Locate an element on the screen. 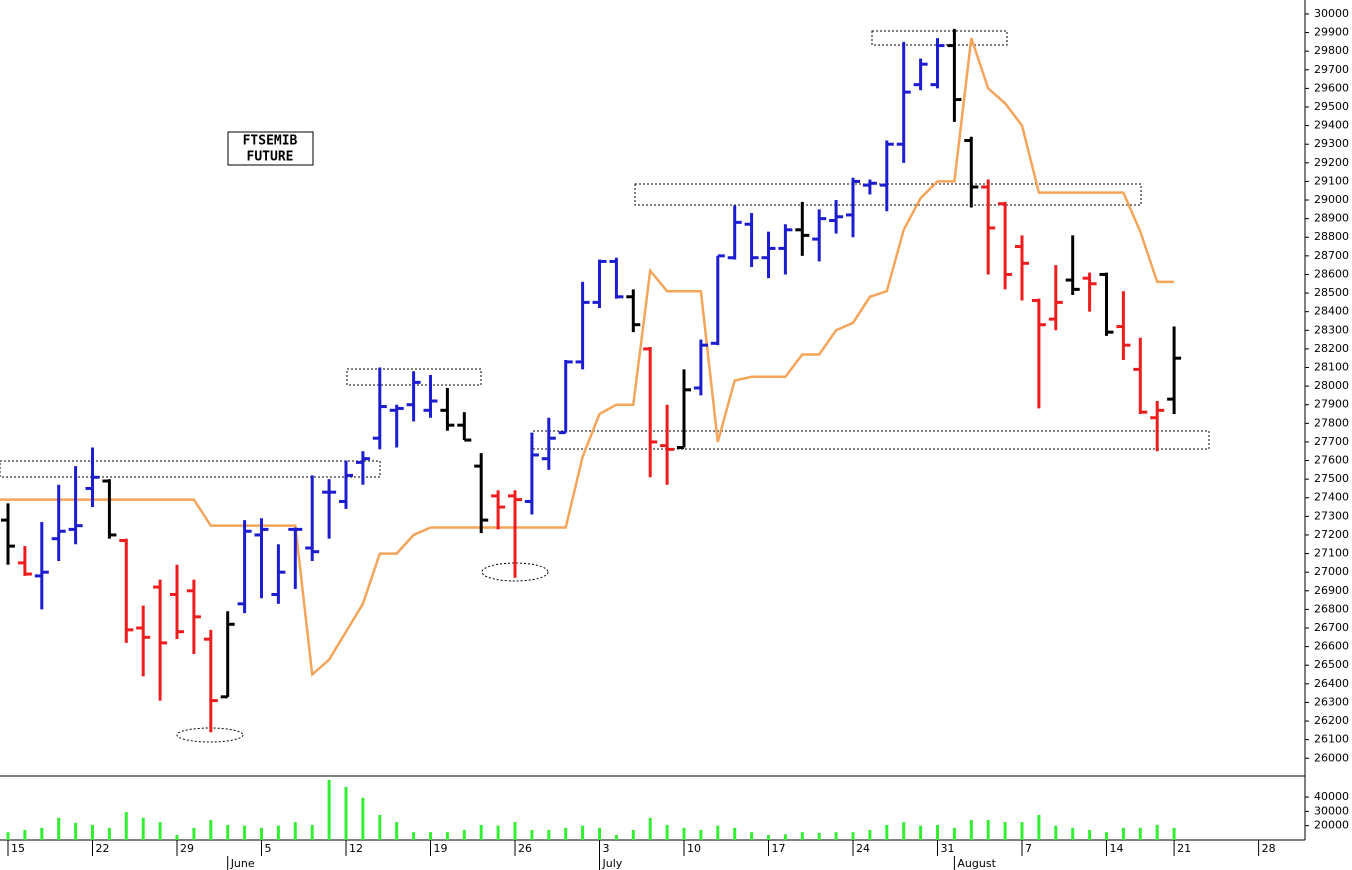 This screenshot has width=1352, height=870. y-tick-label: 29400 is located at coordinates (1331, 125).